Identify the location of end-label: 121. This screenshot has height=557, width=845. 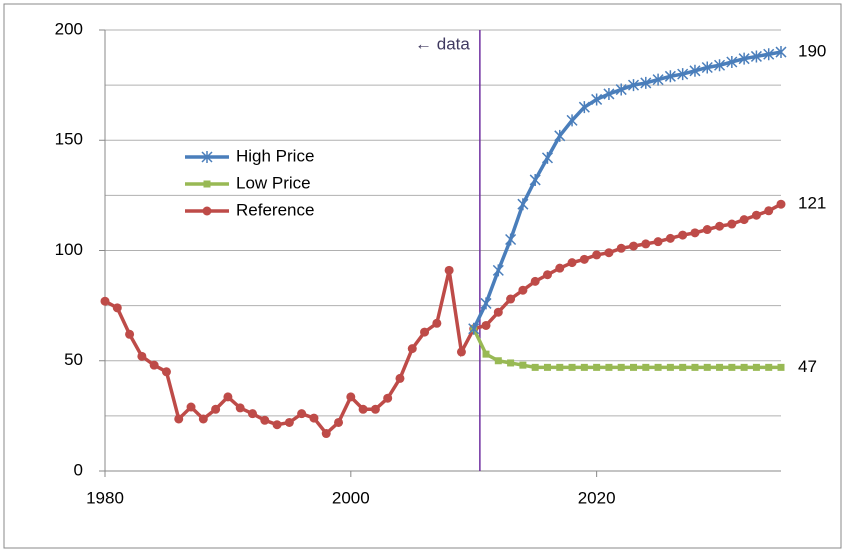
(812, 203).